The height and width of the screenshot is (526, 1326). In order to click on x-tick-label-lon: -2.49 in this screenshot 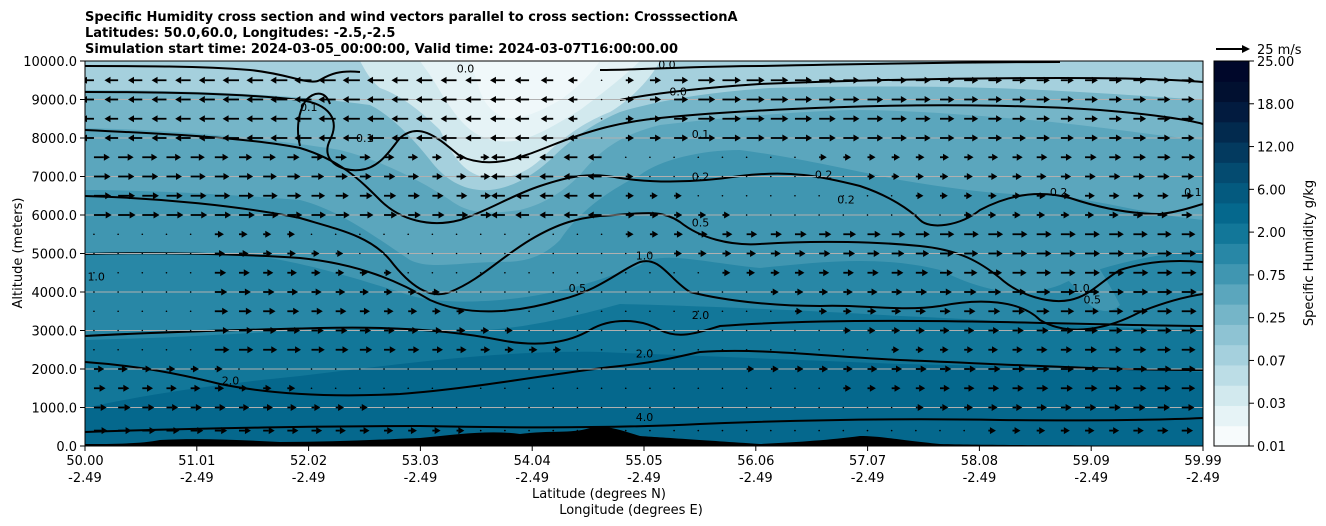, I will do `click(1091, 478)`.